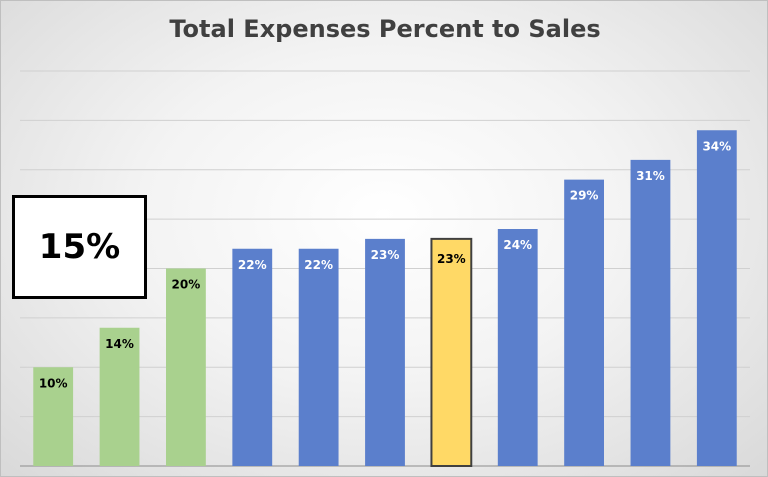  What do you see at coordinates (716, 146) in the screenshot?
I see `data-label: 34%` at bounding box center [716, 146].